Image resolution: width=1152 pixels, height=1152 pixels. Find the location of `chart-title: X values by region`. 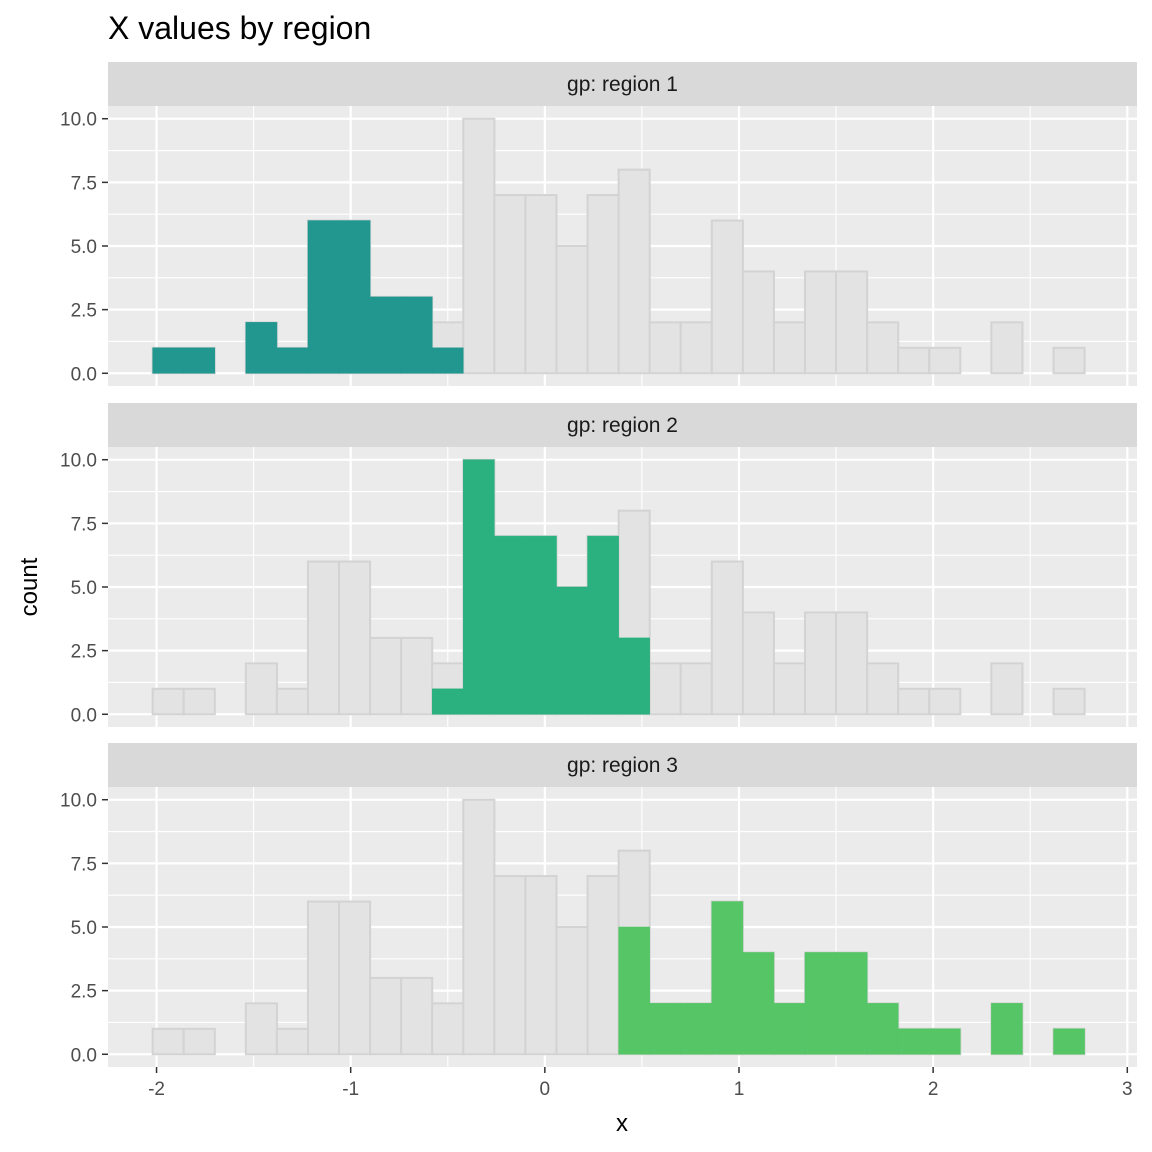

chart-title: X values by region is located at coordinates (239, 28).